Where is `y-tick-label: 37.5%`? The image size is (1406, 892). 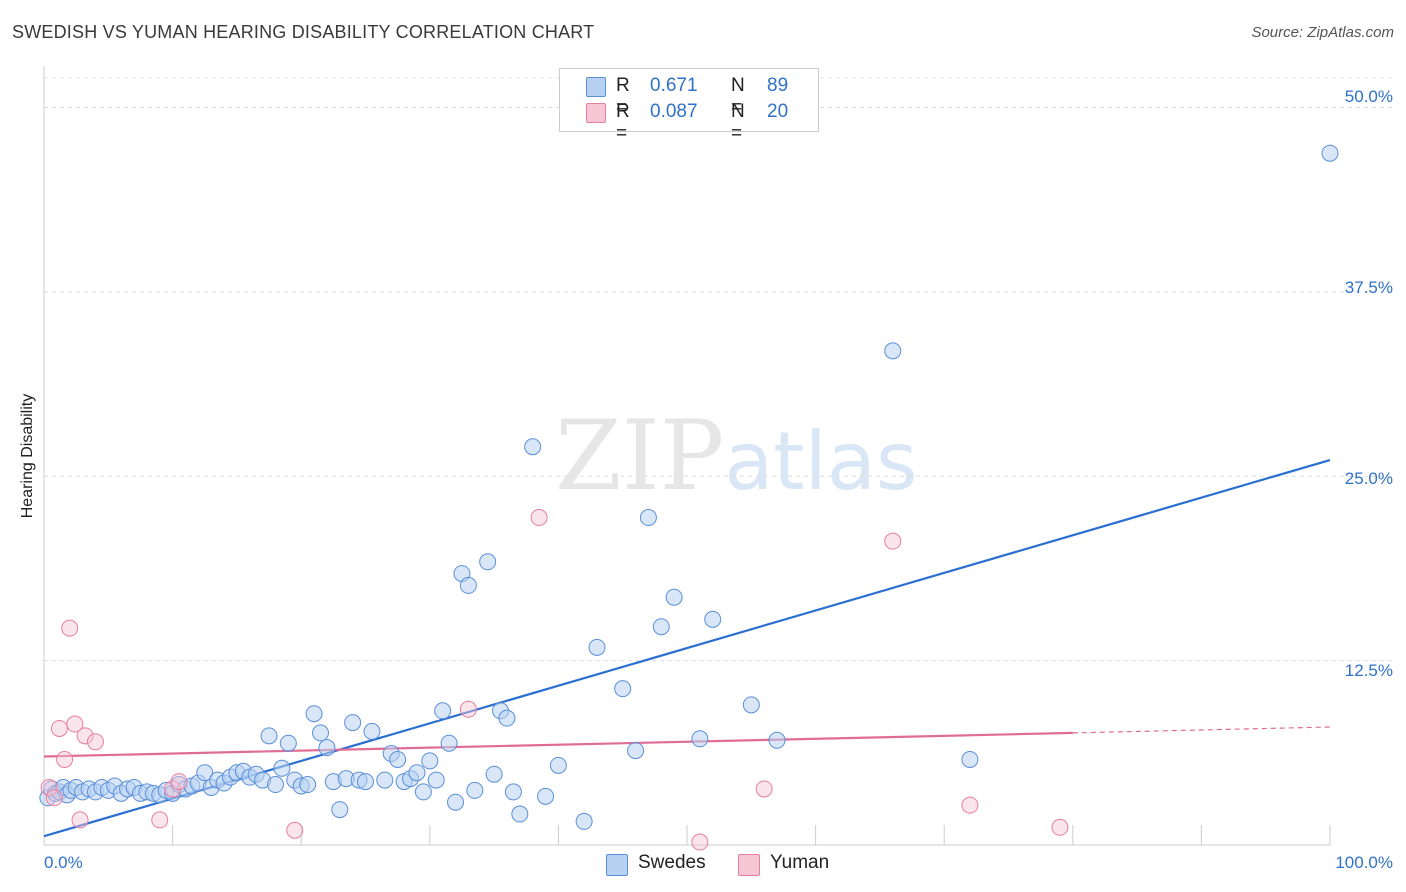
y-tick-label: 37.5% is located at coordinates (1368, 287).